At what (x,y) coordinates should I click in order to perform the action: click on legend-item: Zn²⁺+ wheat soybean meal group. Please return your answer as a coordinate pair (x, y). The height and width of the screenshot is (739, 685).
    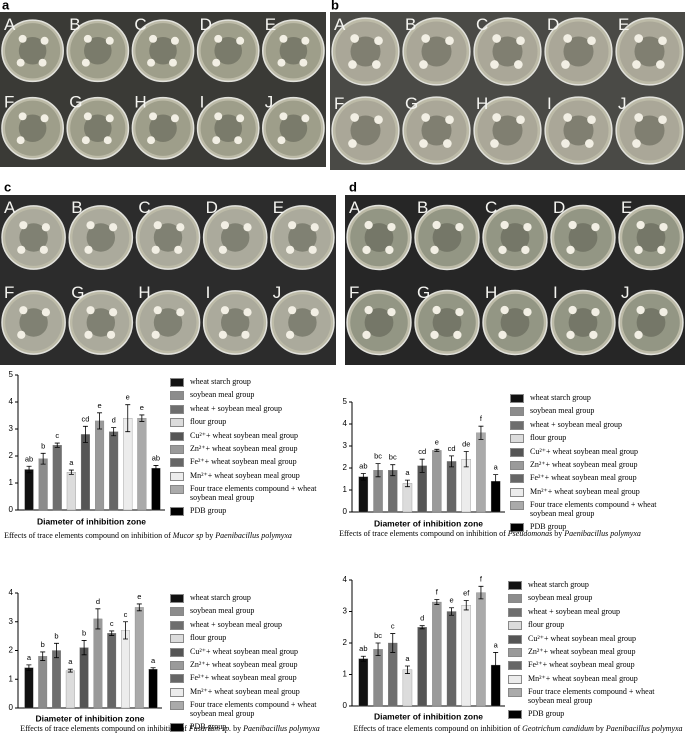
    Looking at the image, I should click on (585, 652).